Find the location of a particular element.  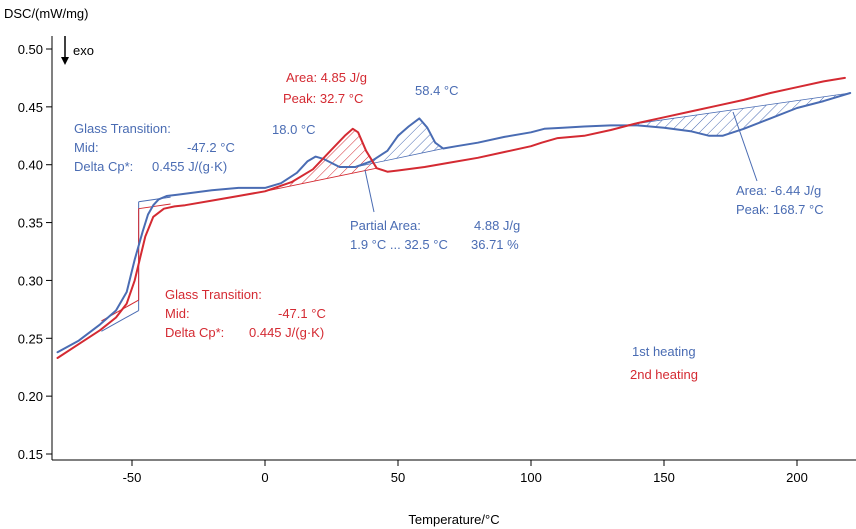

y-tick-label: 0.45 is located at coordinates (30, 107).